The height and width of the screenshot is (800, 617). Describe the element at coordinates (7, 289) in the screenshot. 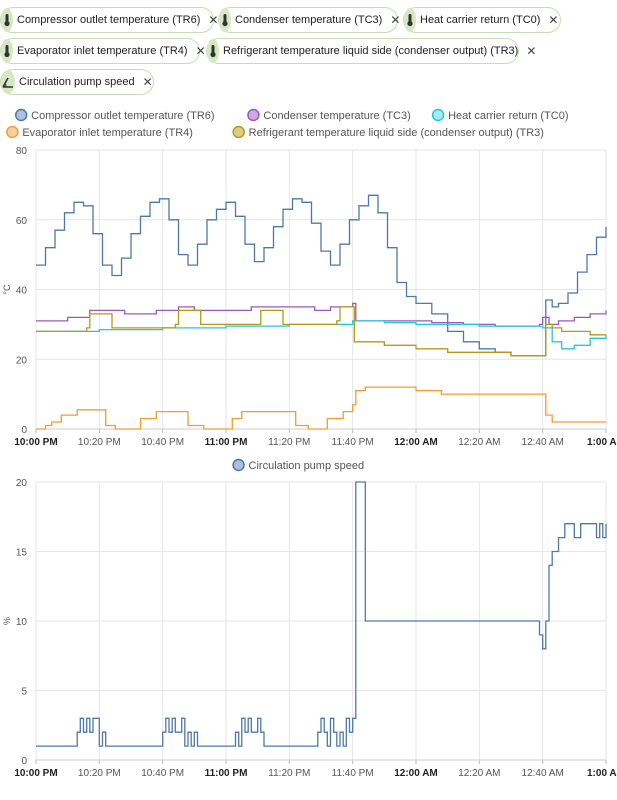

I see `y-axis-label: °C` at that location.